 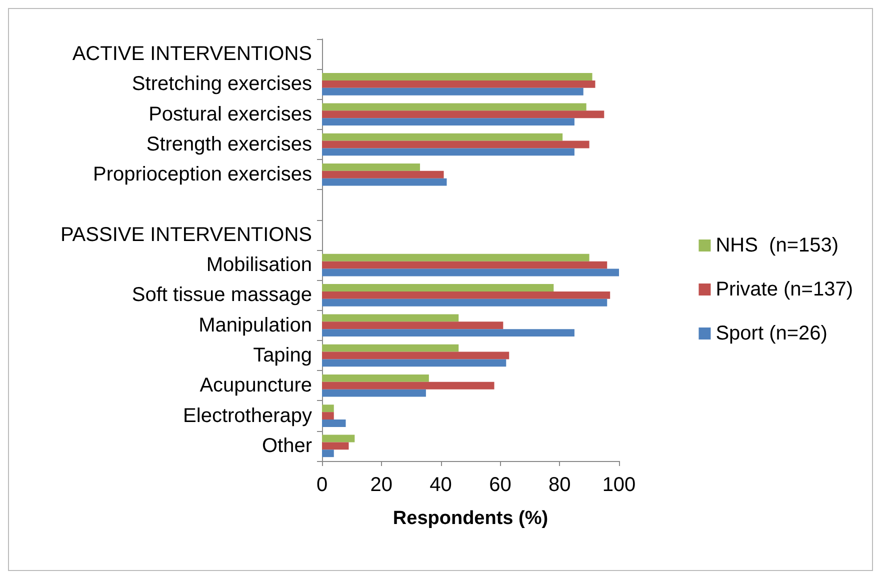 I want to click on x-tick-label: 60, so click(x=500, y=485).